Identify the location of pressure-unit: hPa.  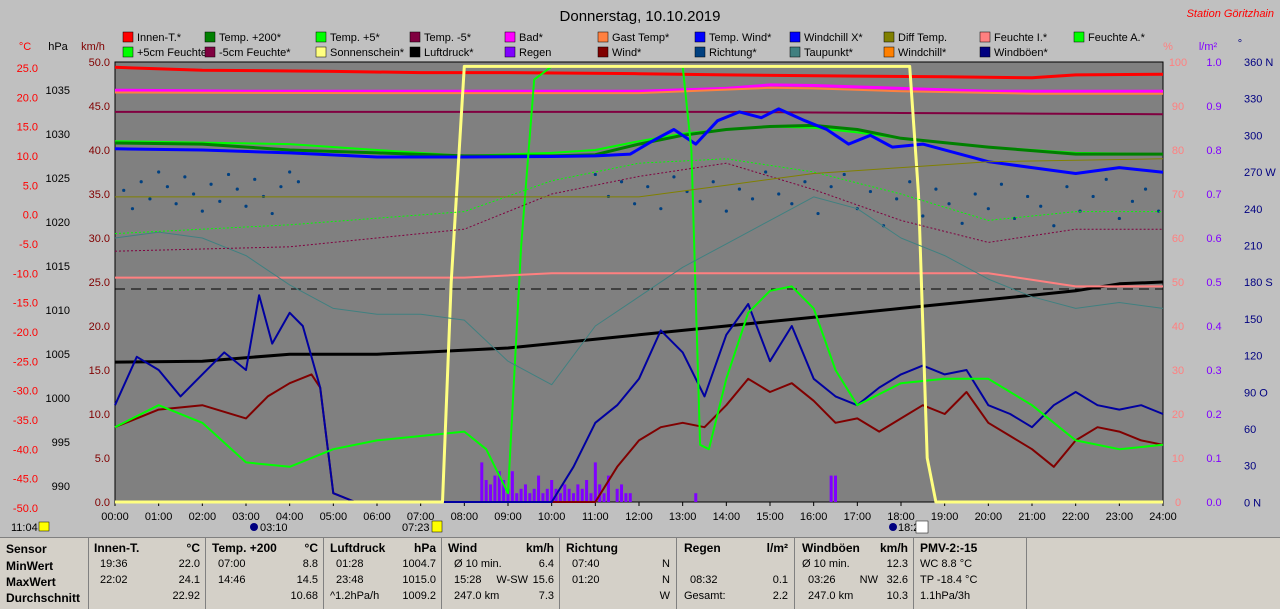
(58, 47).